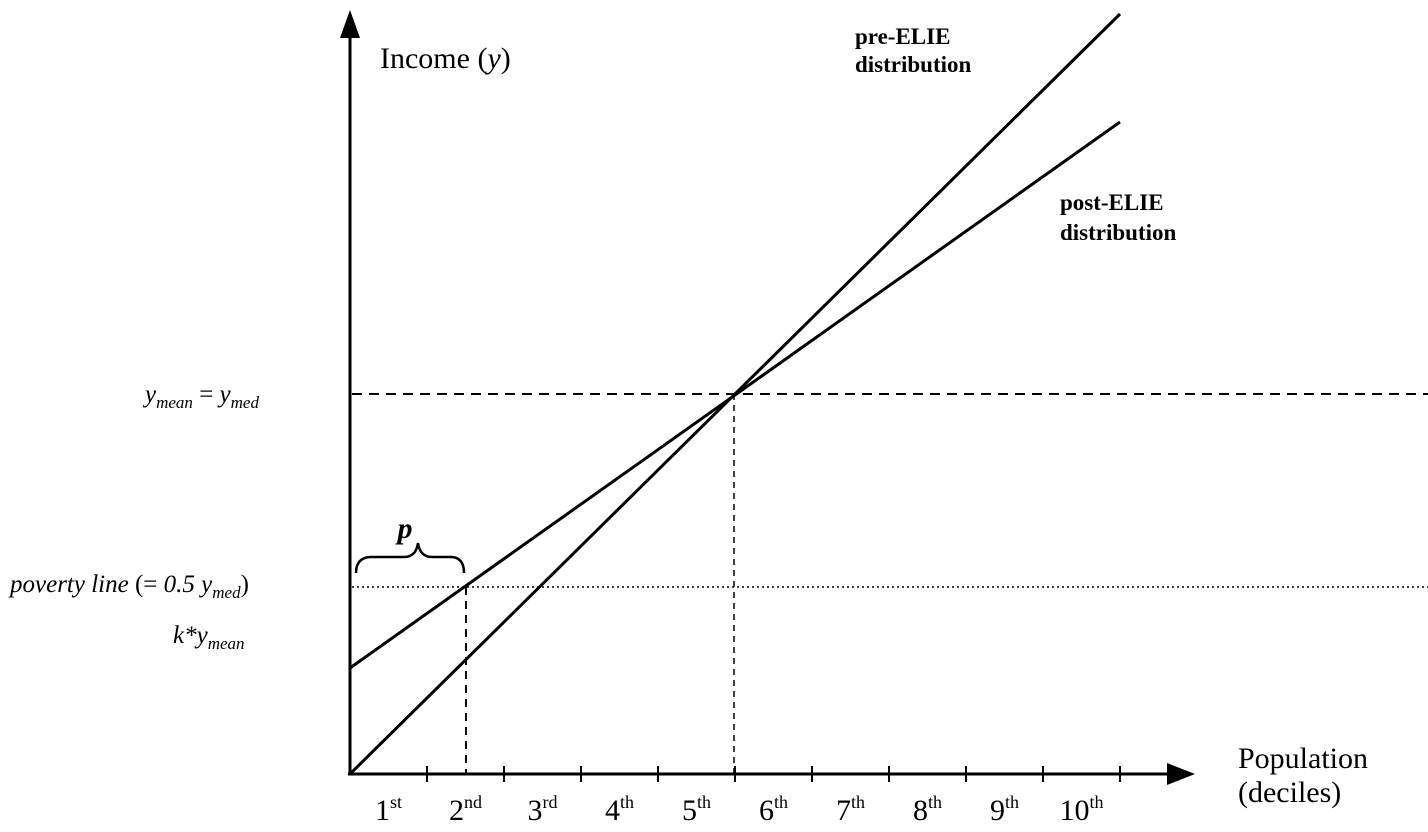 The height and width of the screenshot is (832, 1428). I want to click on decile-label: 9th, so click(1004, 809).